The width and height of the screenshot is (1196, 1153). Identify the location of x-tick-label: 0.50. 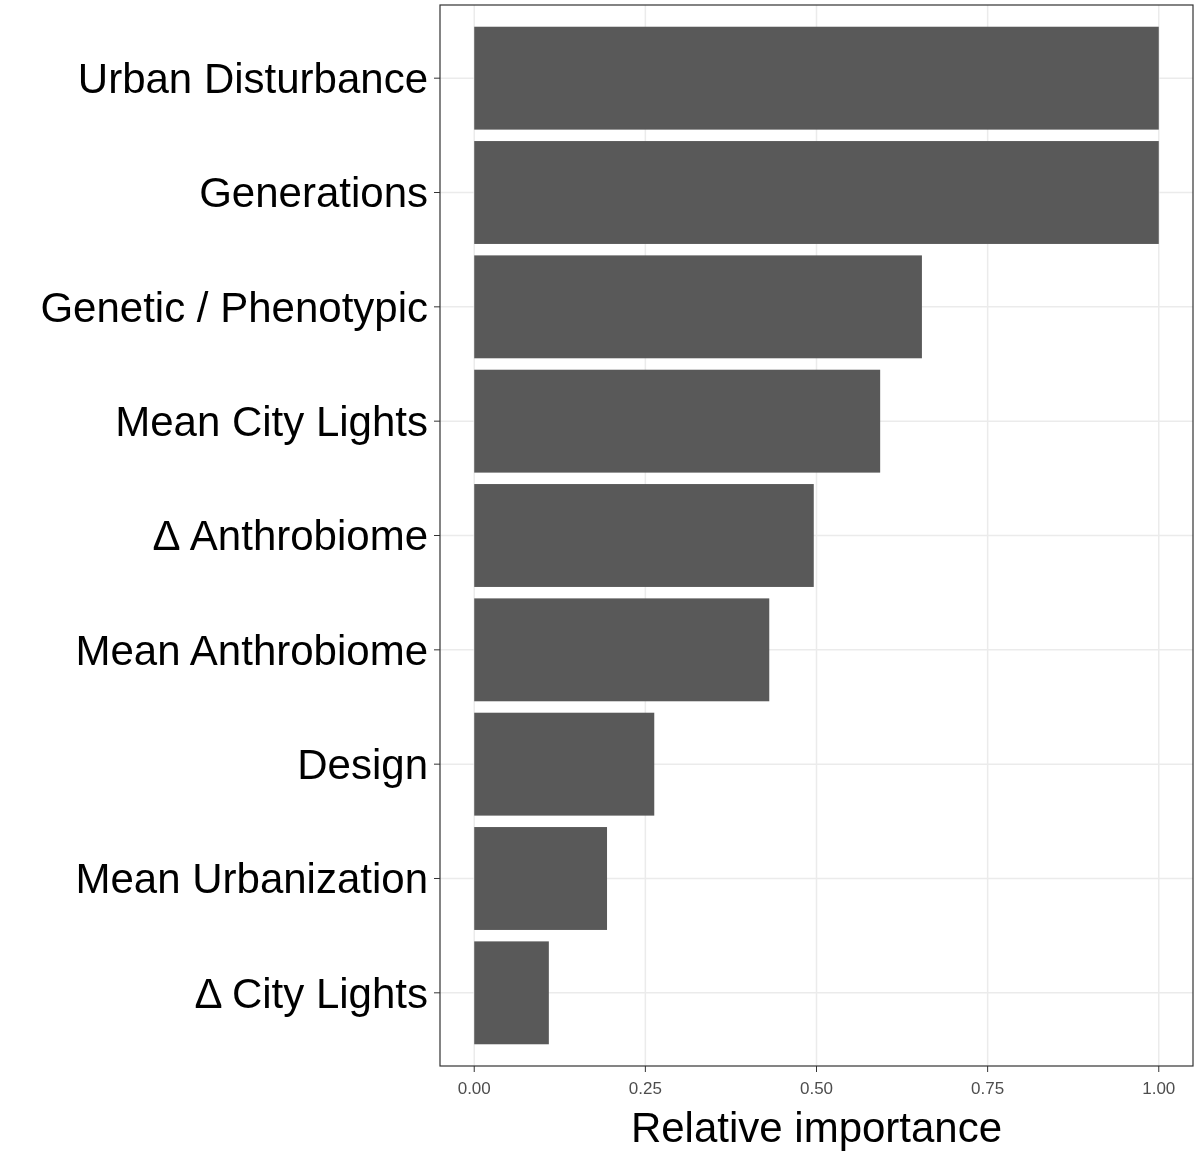
(816, 1088).